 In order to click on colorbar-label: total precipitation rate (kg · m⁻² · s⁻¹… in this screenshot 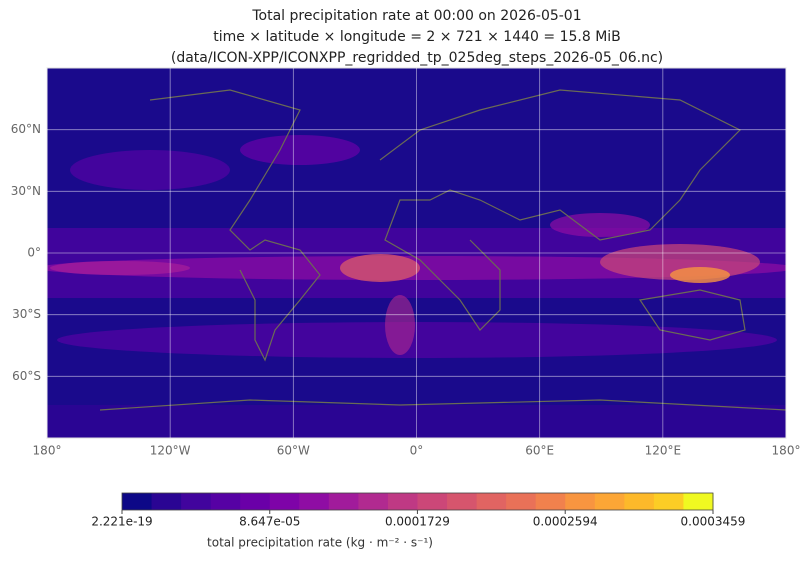, I will do `click(320, 543)`.